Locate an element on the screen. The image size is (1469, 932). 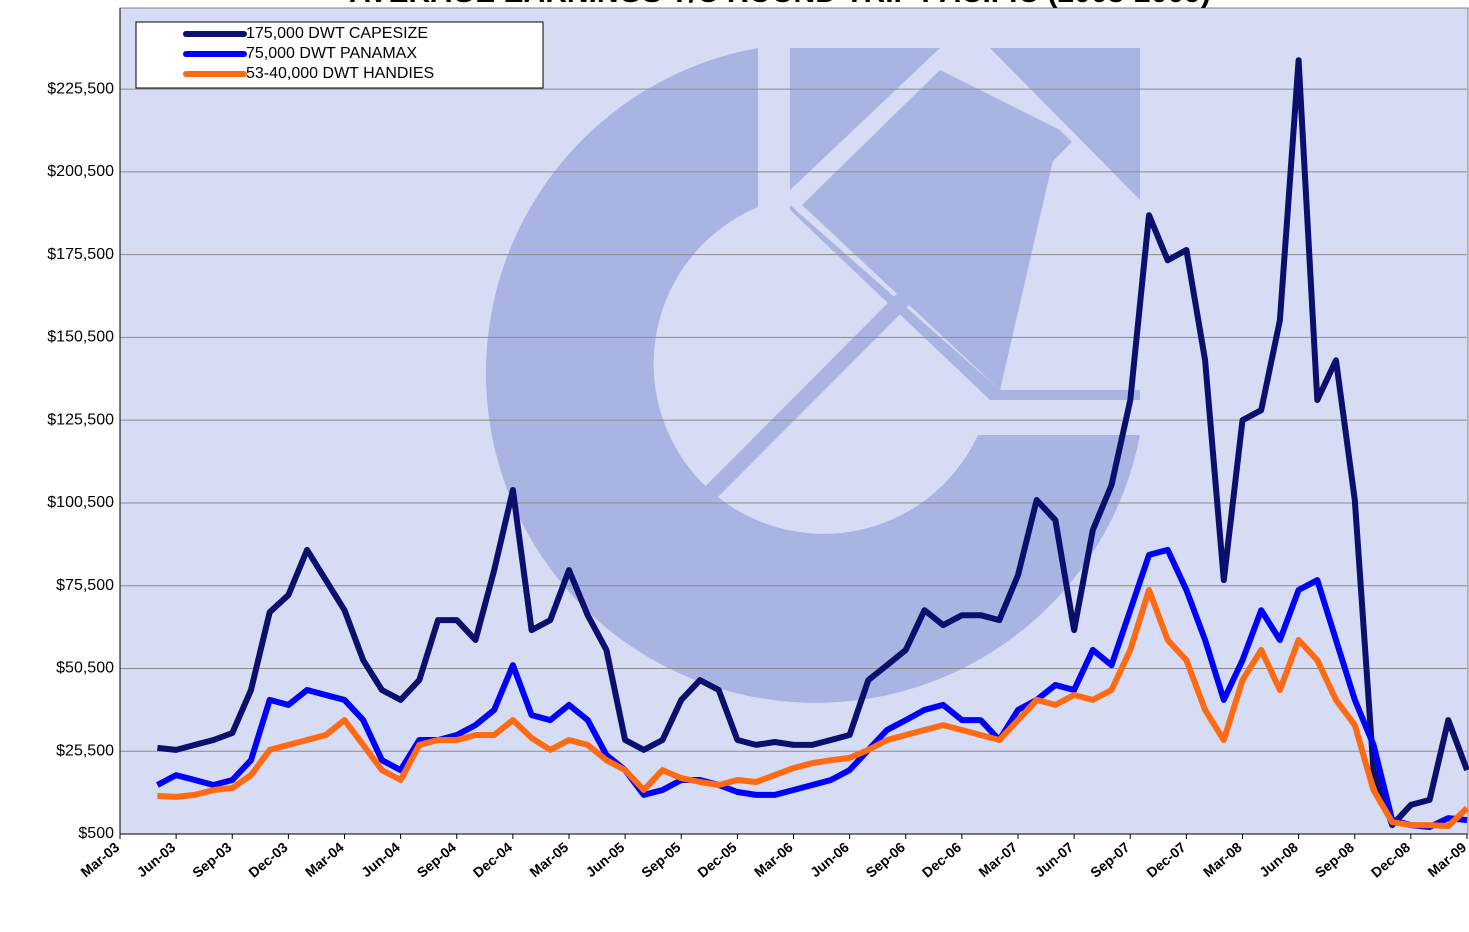
y-tick-label: $125,500 is located at coordinates (80, 419).